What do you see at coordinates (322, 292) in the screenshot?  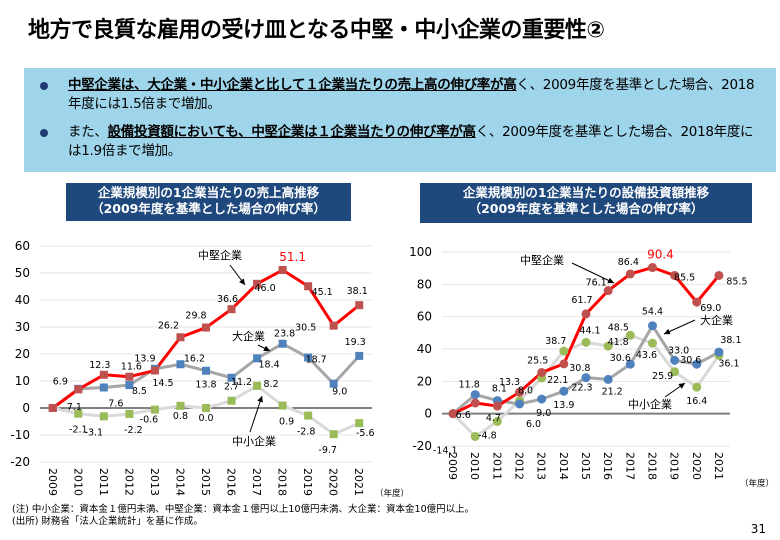 I see `data-label-chuken: 45.1` at bounding box center [322, 292].